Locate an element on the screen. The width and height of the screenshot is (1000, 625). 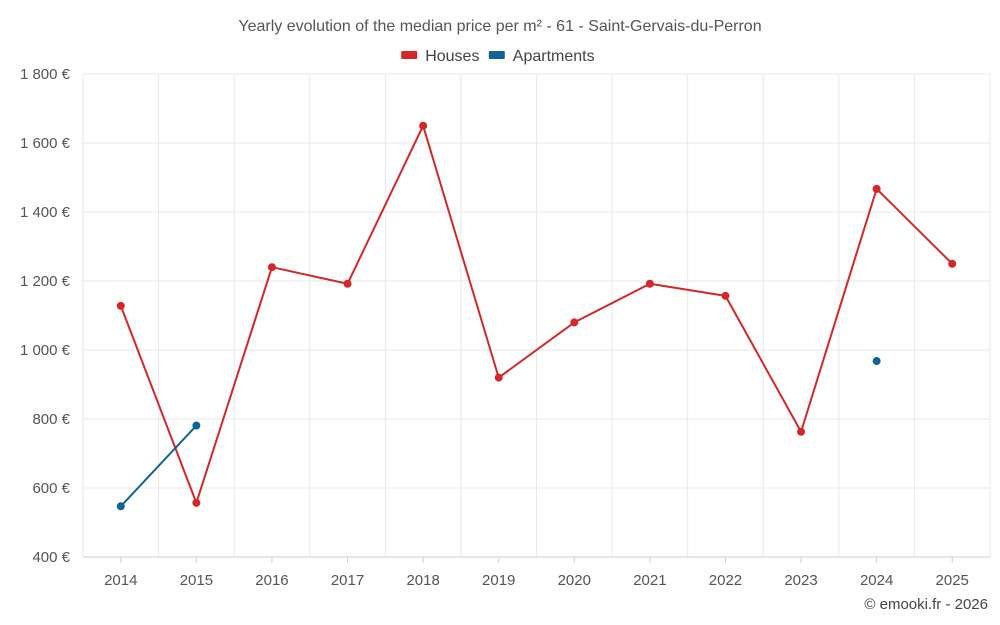
y-tick-label: 1 600 € is located at coordinates (45, 143).